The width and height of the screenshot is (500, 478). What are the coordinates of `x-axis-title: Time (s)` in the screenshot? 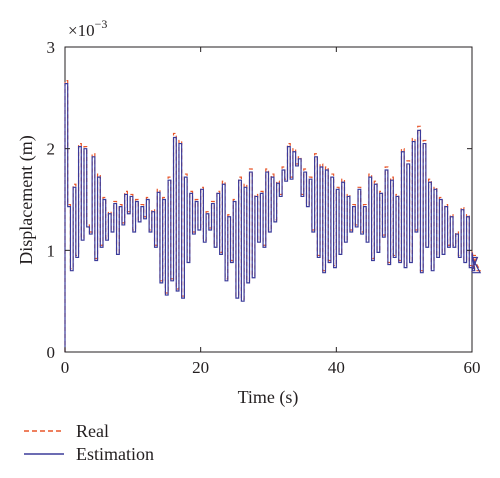 It's located at (268, 397).